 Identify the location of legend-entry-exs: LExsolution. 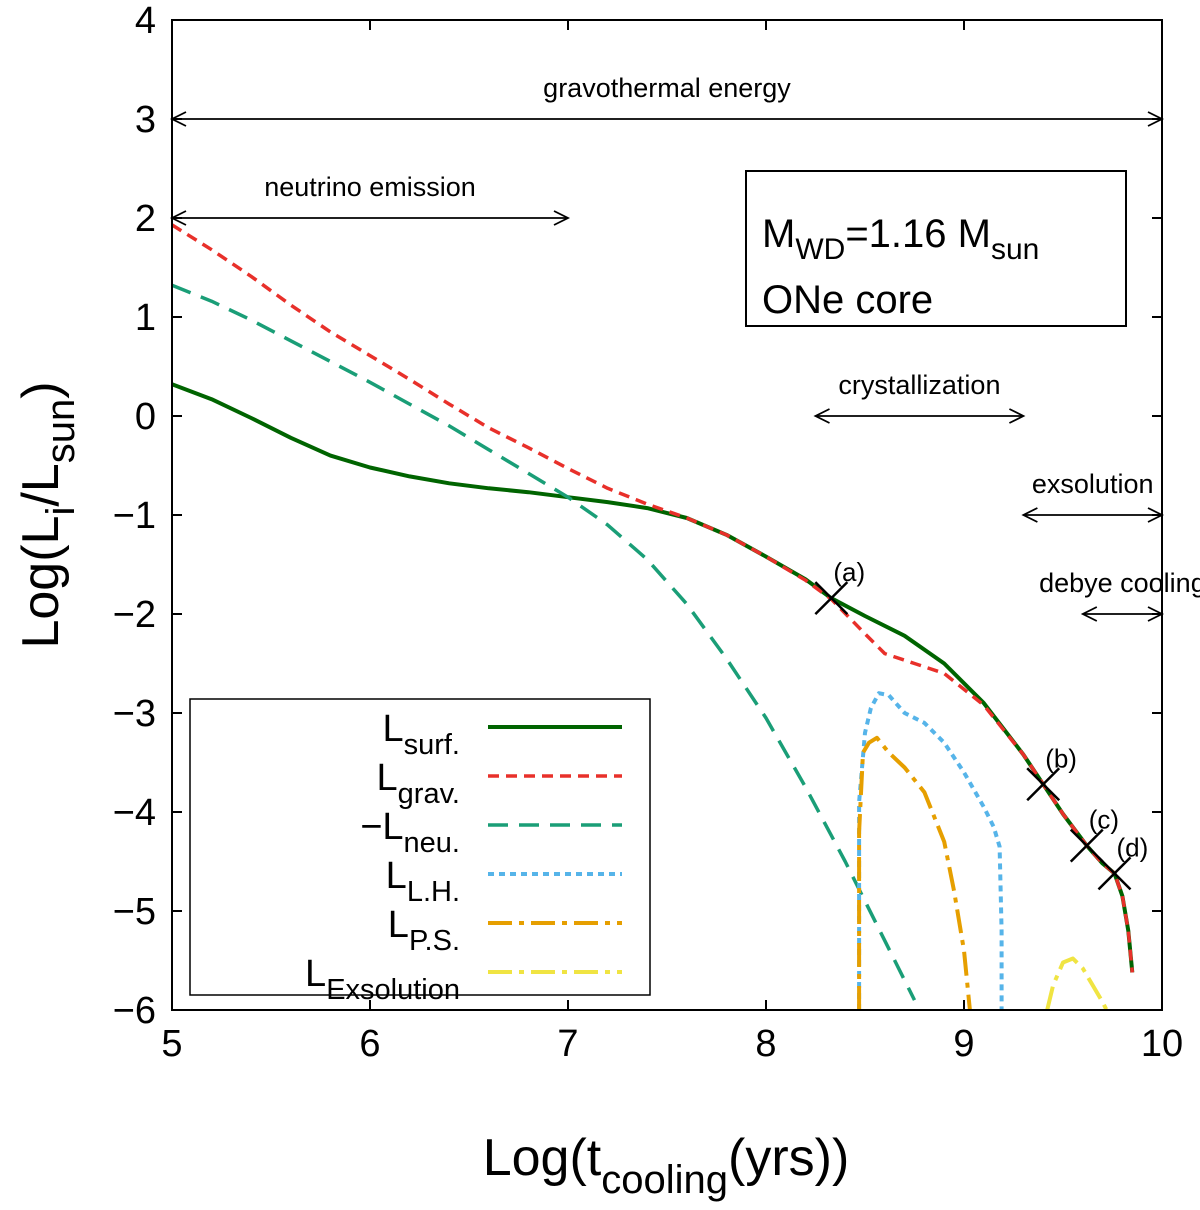
(463, 979).